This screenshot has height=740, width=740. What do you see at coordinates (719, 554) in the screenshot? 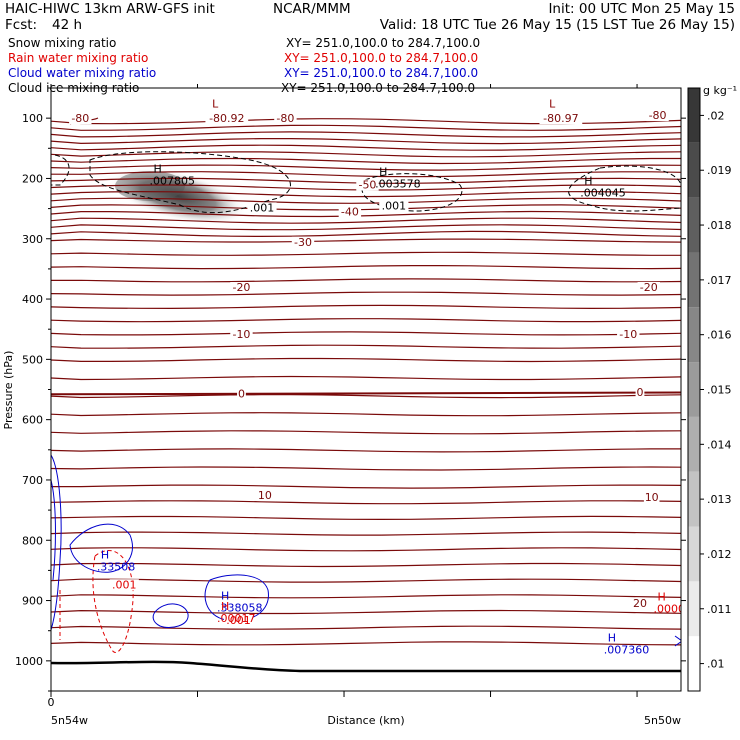
I see `colorbar-tick-label: .012` at bounding box center [719, 554].